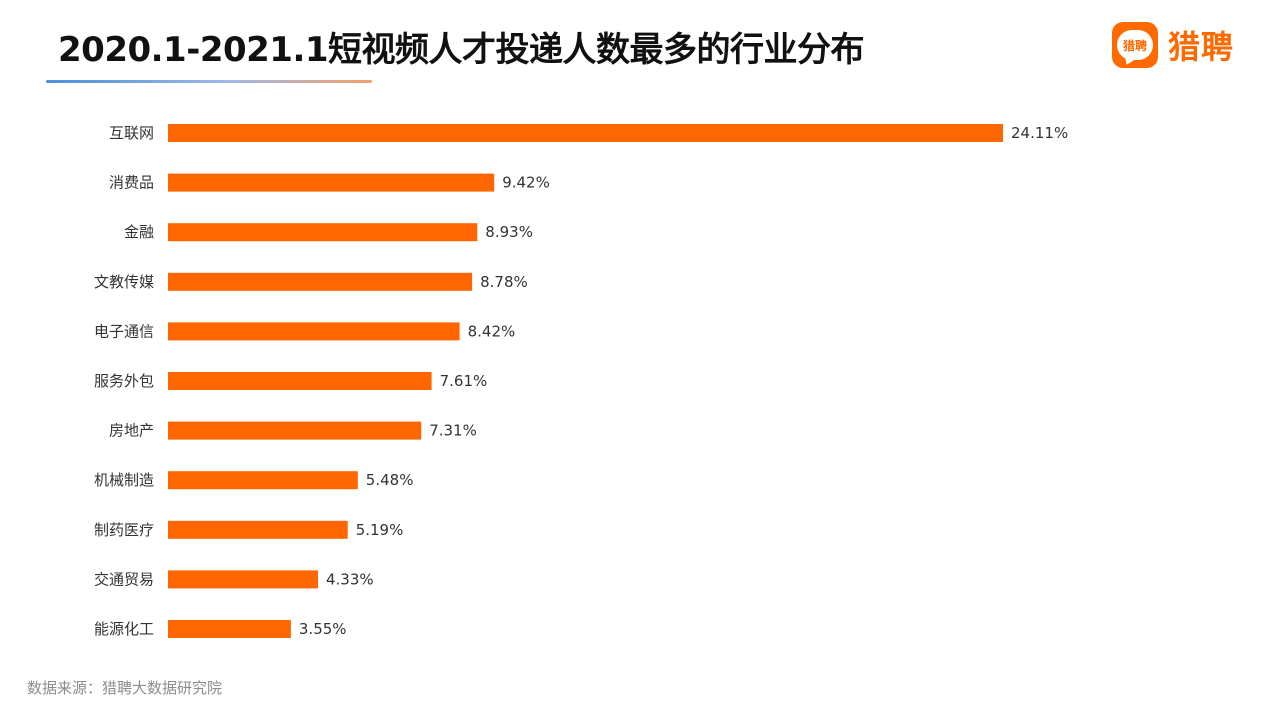 The height and width of the screenshot is (720, 1280). What do you see at coordinates (504, 282) in the screenshot?
I see `value-label: 8.78%` at bounding box center [504, 282].